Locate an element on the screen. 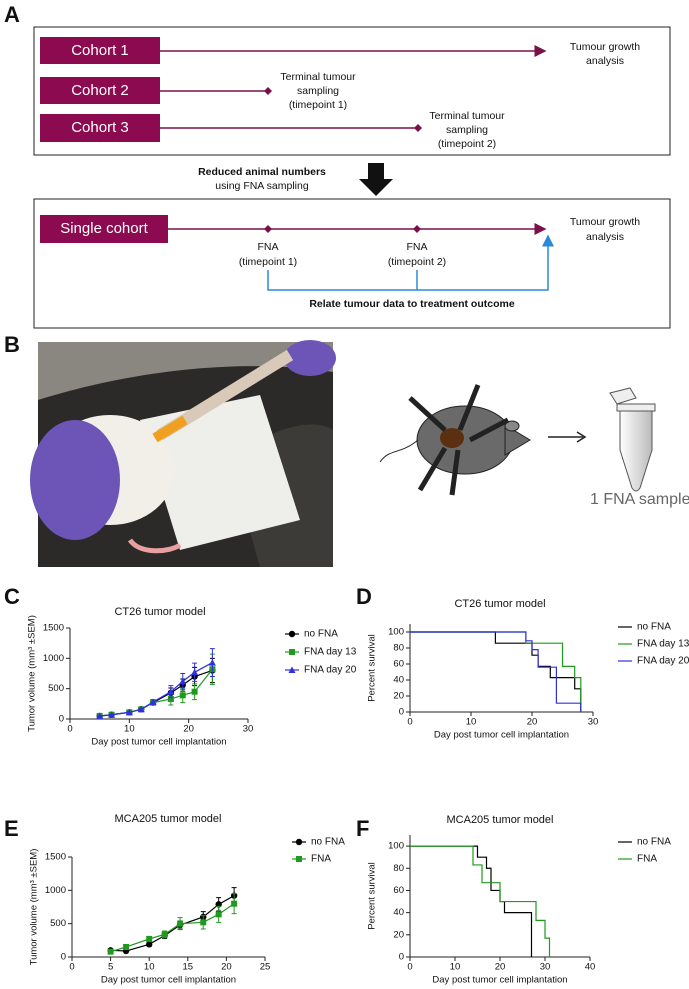 This screenshot has width=689, height=989. mouse-tail is located at coordinates (399, 451).